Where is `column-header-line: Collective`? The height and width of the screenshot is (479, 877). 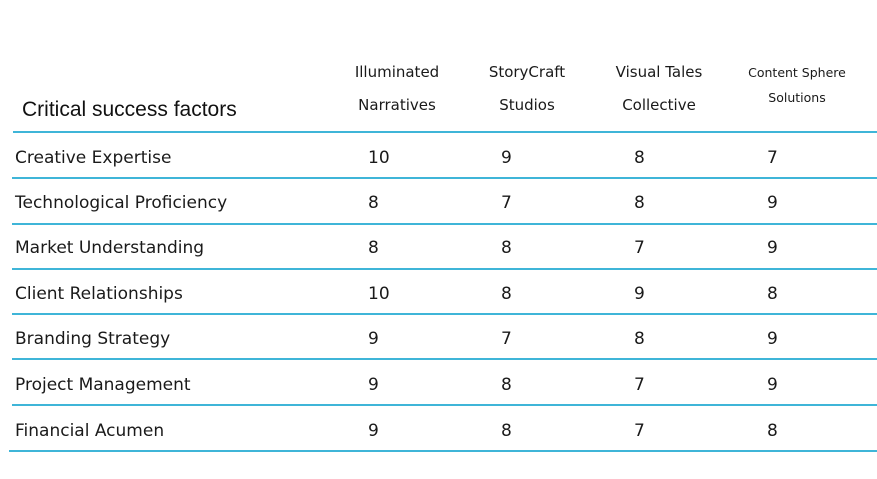 column-header-line: Collective is located at coordinates (659, 105).